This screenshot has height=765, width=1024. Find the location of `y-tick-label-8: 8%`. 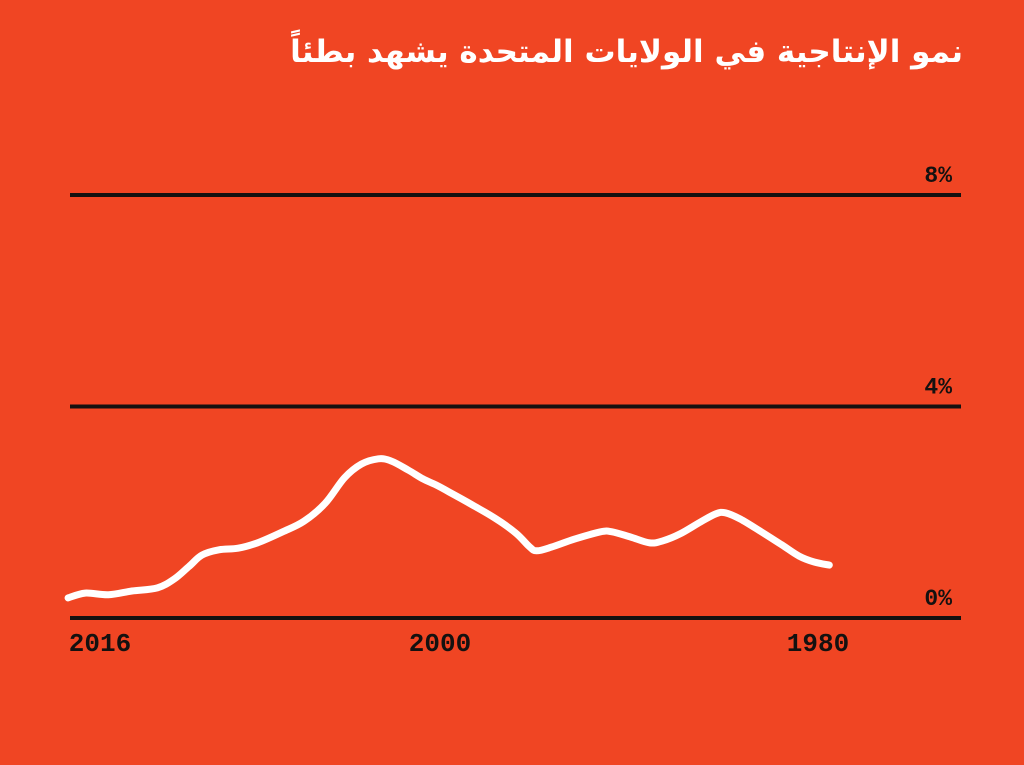

y-tick-label-8: 8% is located at coordinates (938, 176).